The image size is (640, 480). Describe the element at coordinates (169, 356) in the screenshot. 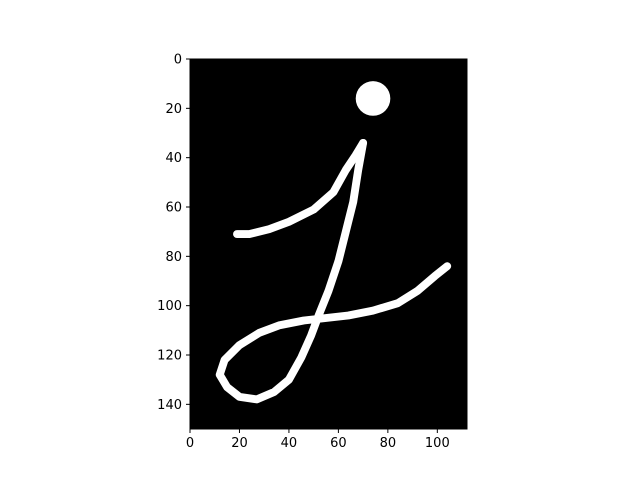

I see `y-tick-label: 120` at that location.